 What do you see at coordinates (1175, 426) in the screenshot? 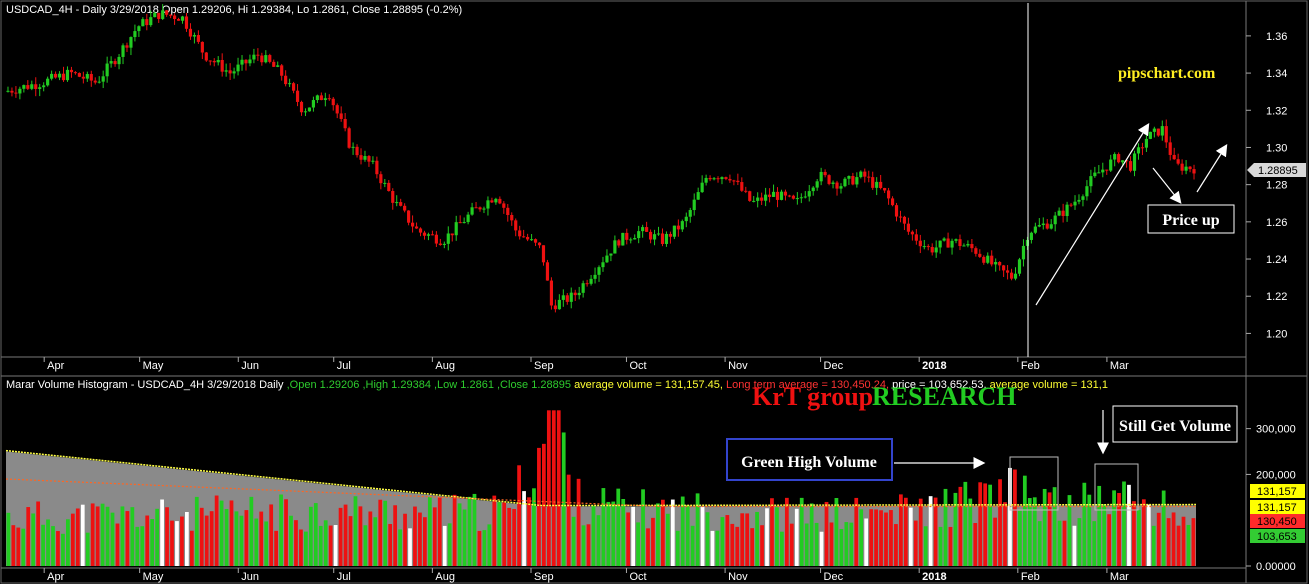
I see `still-get-volume-label: Still Get Volume` at bounding box center [1175, 426].